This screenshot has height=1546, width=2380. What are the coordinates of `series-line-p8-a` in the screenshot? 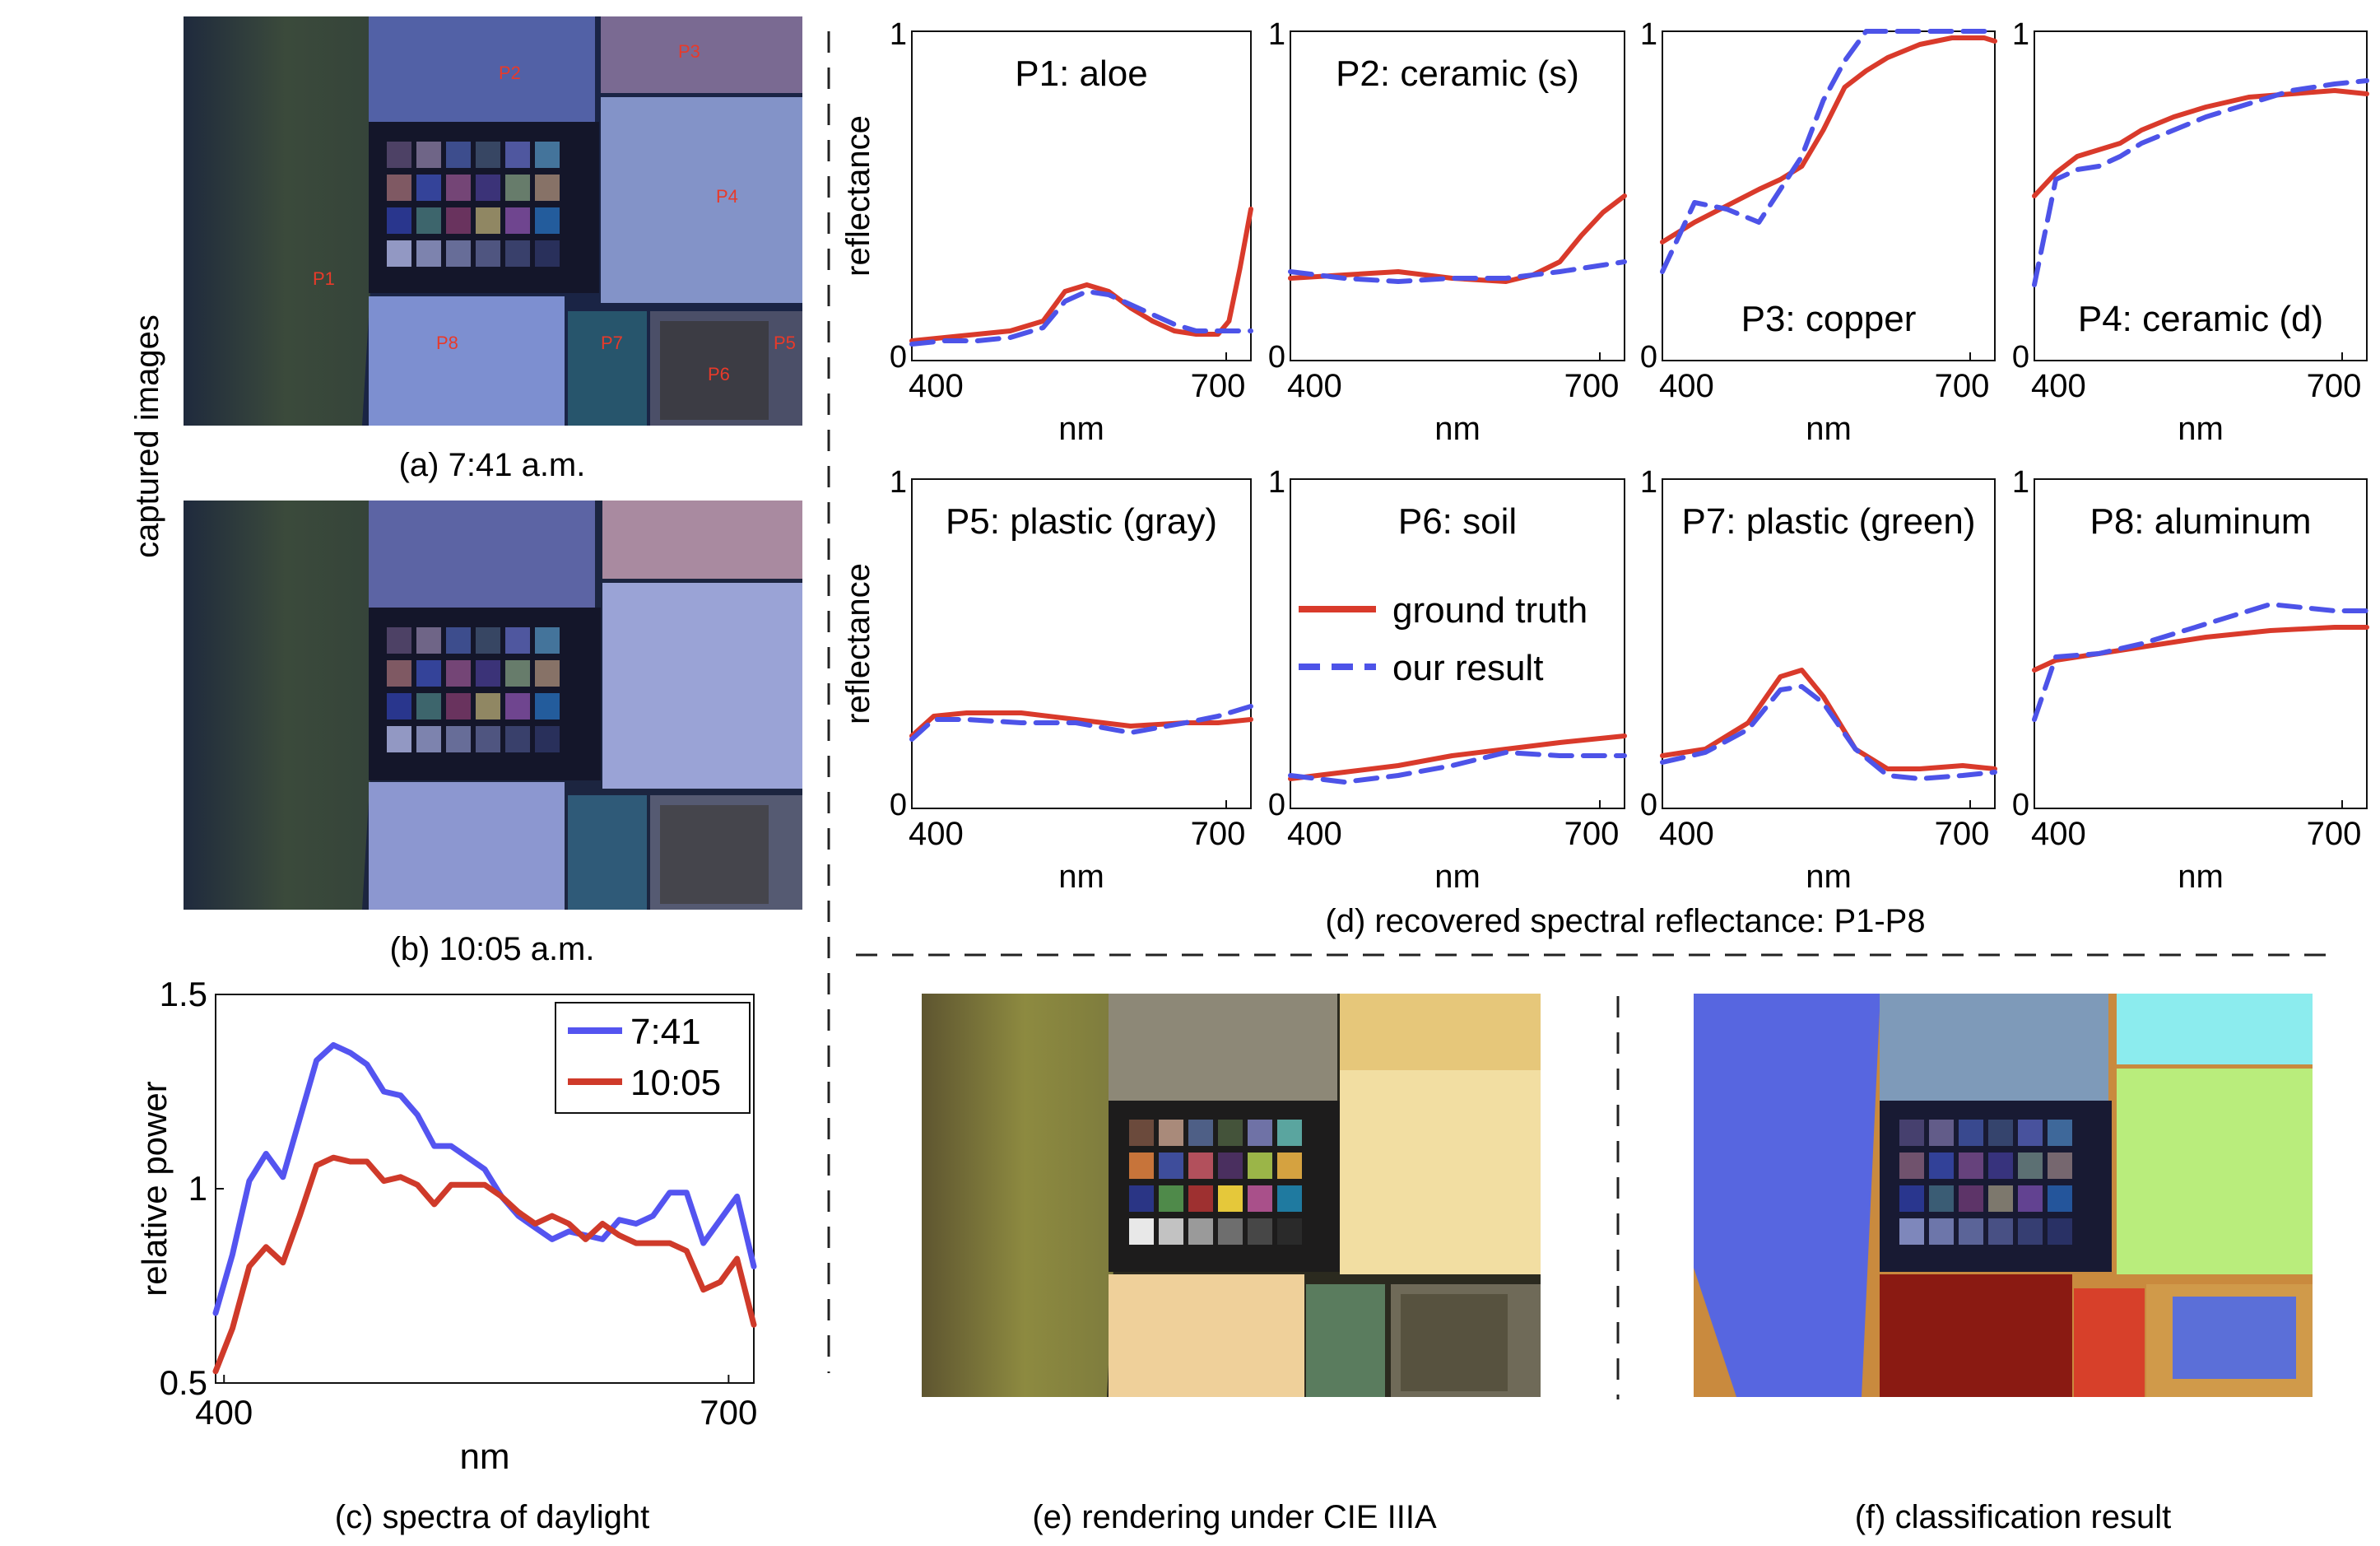 It's located at (2200, 649).